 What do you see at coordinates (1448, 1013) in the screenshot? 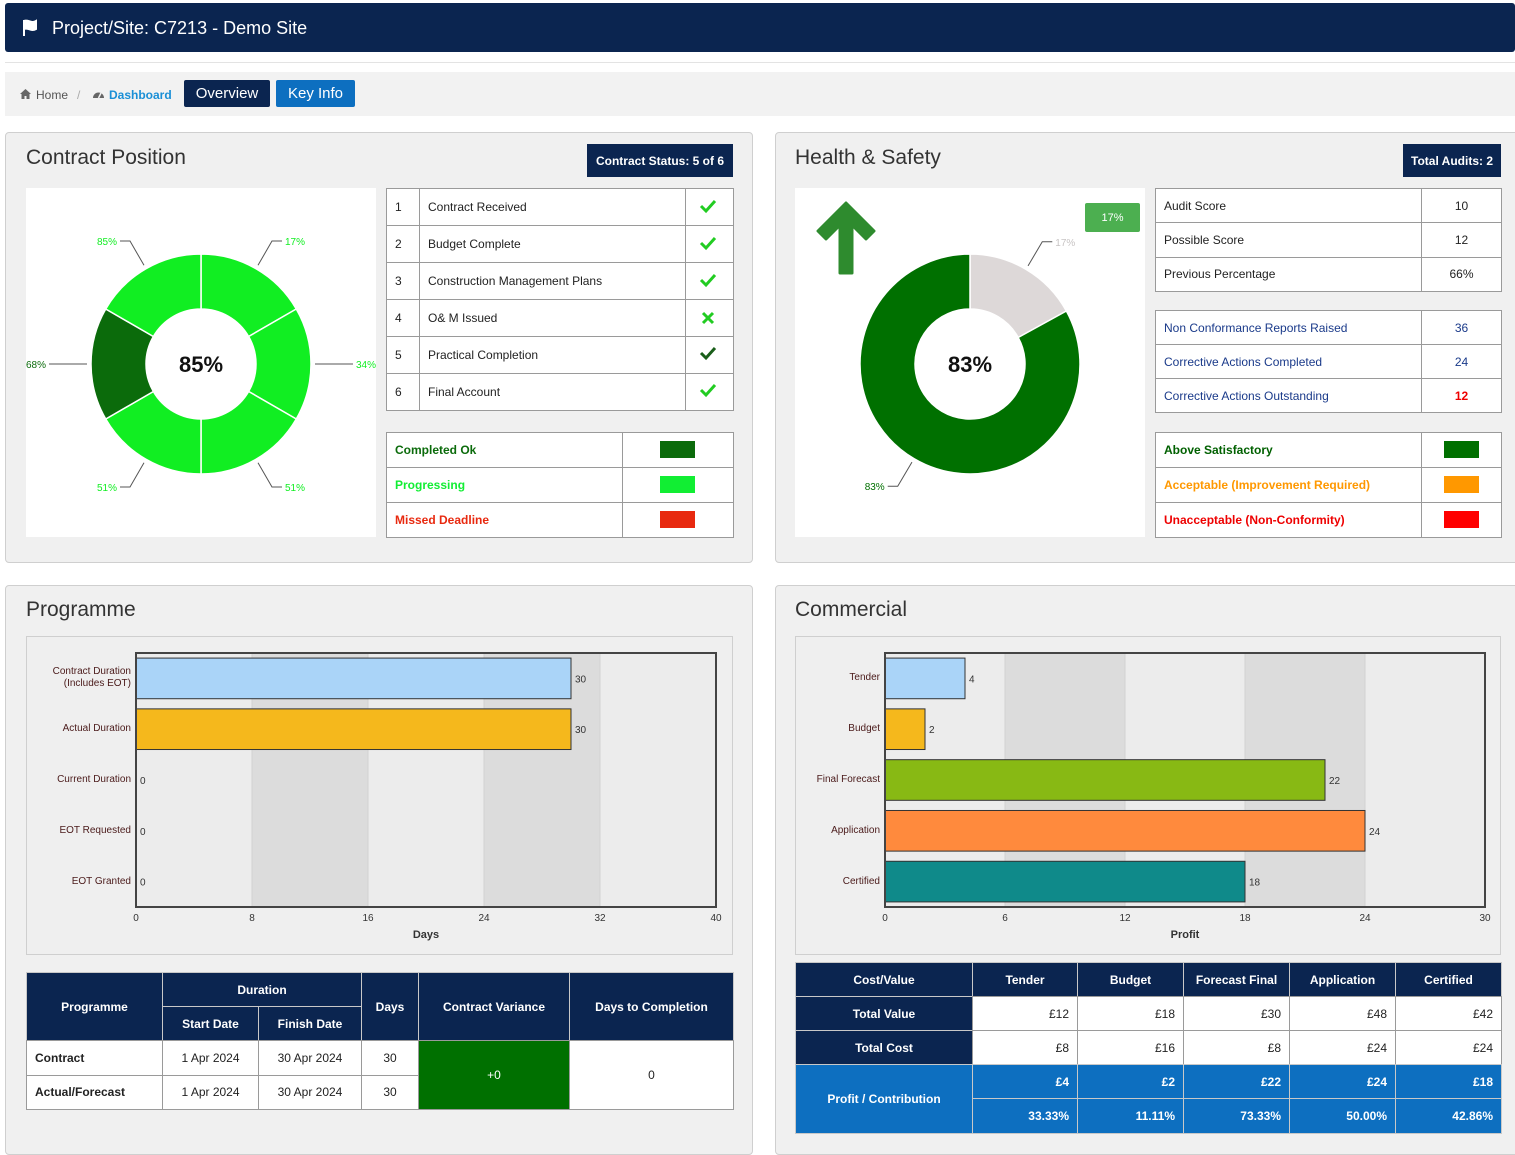
I see `table-cell: £42` at bounding box center [1448, 1013].